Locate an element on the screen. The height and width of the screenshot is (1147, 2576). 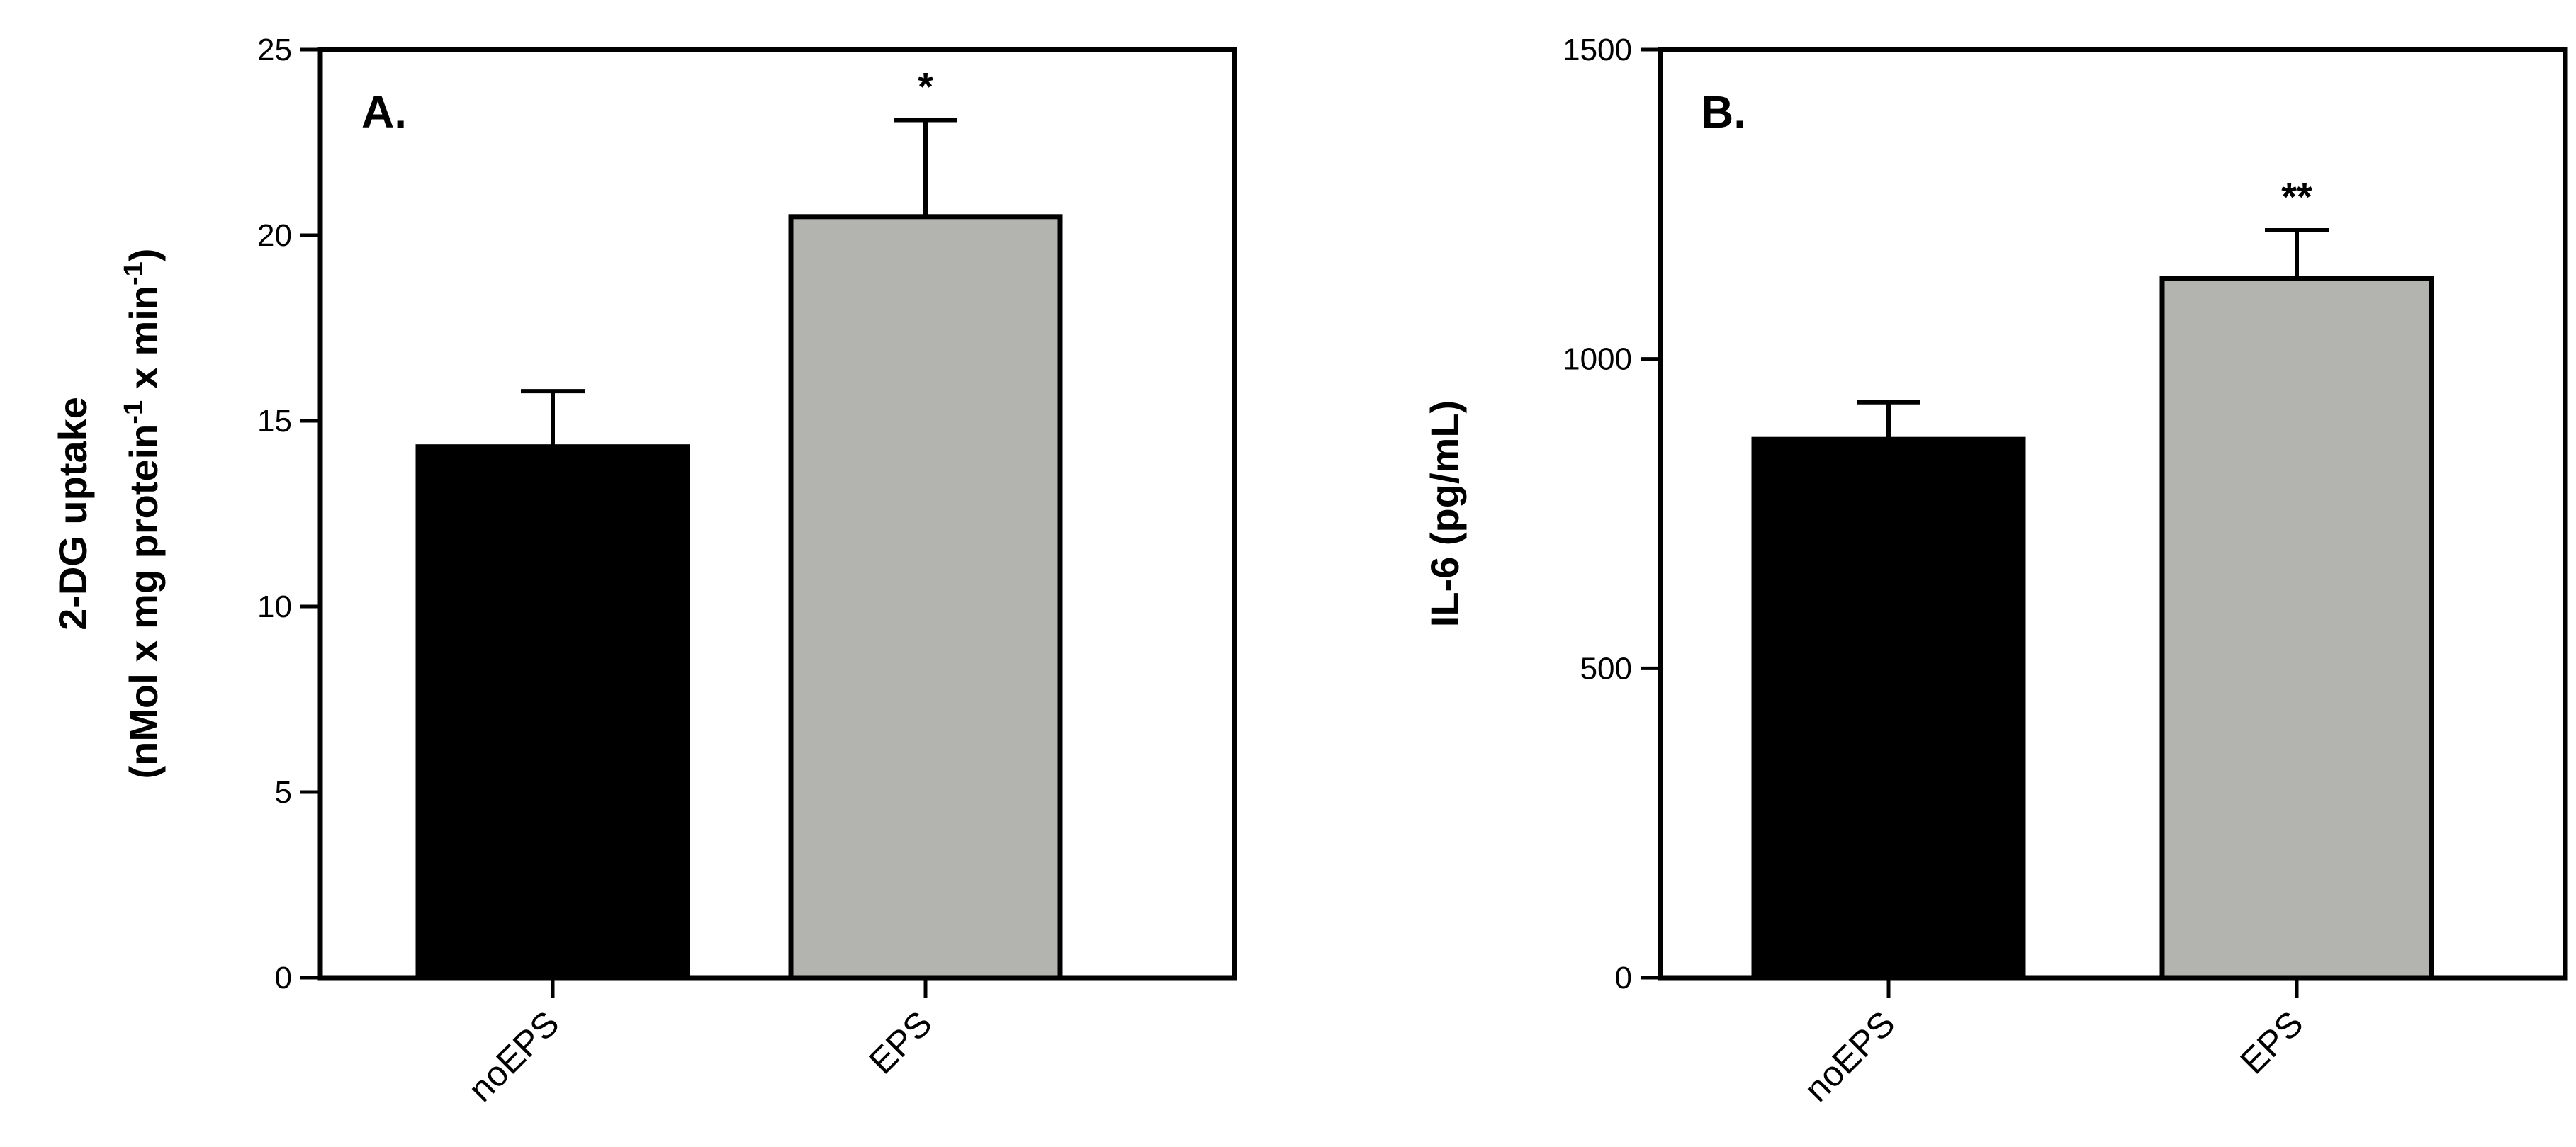
y-tick-label: 10 is located at coordinates (274, 606).